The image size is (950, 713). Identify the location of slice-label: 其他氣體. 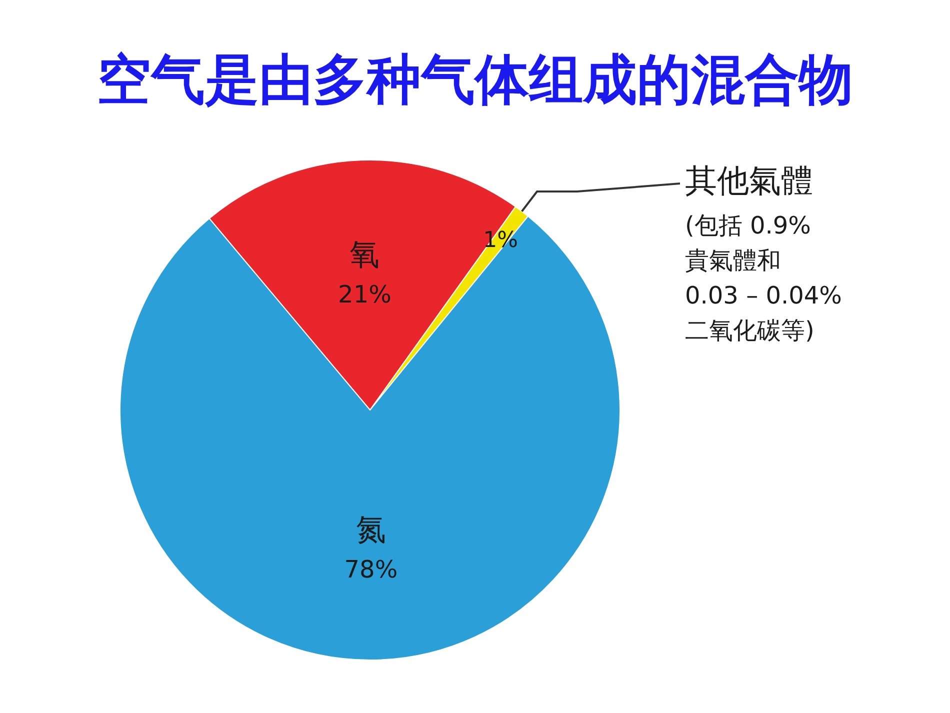
(749, 181).